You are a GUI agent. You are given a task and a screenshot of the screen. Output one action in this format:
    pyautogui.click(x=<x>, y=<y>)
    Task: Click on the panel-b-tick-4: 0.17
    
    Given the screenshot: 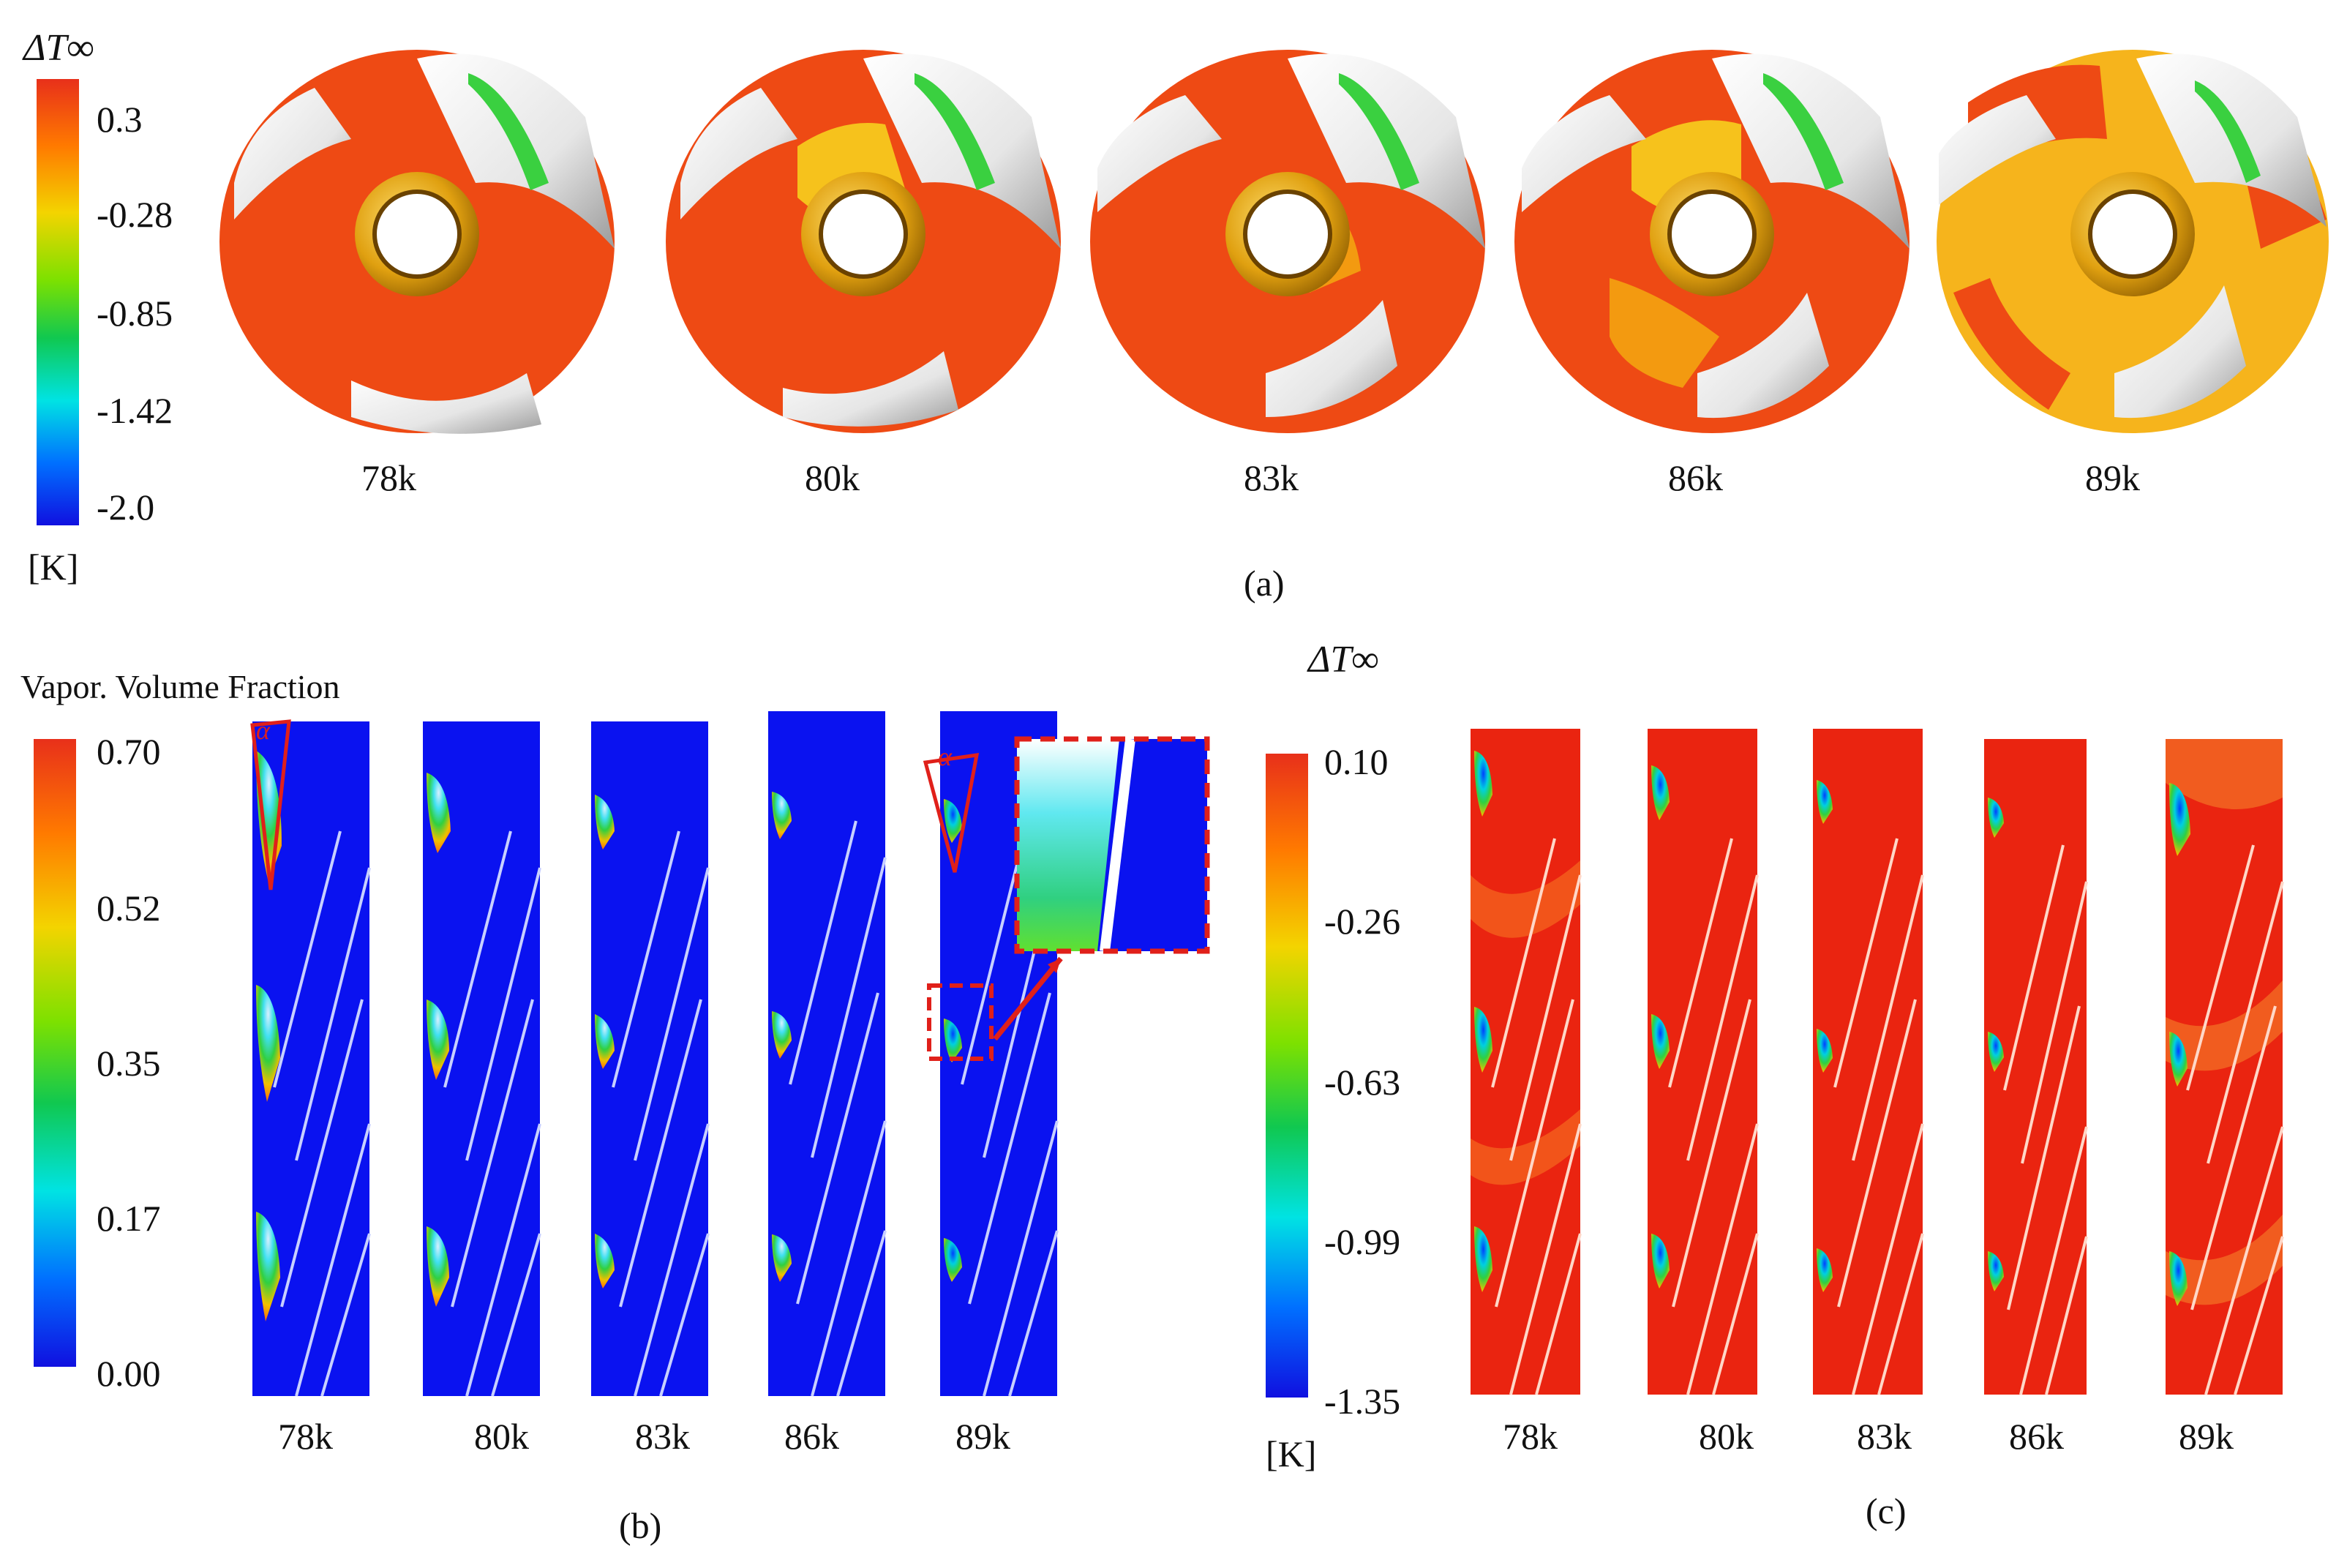 What is the action you would take?
    pyautogui.click(x=129, y=1219)
    